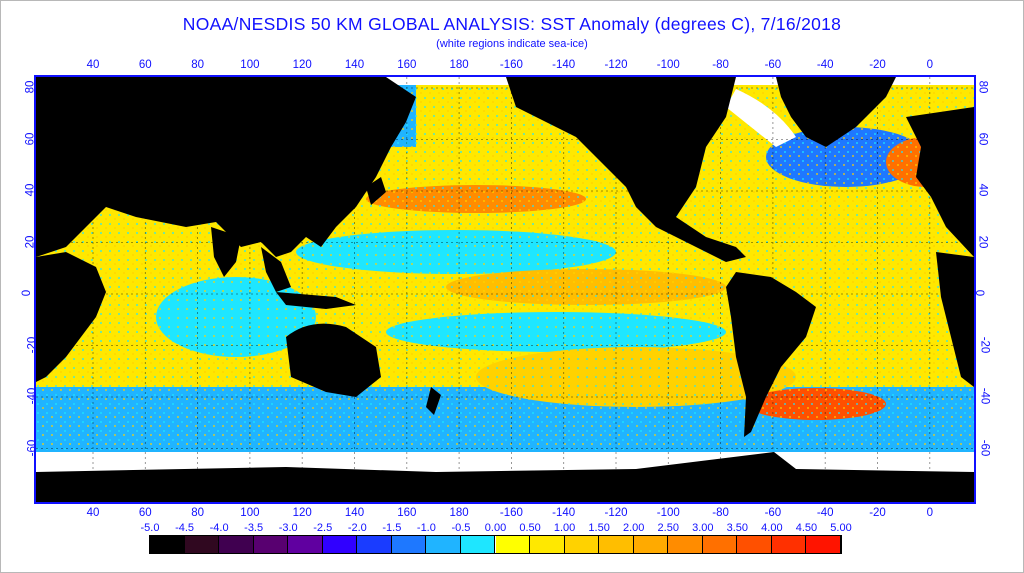 The image size is (1024, 573). I want to click on colorbar-label: 2.00, so click(633, 528).